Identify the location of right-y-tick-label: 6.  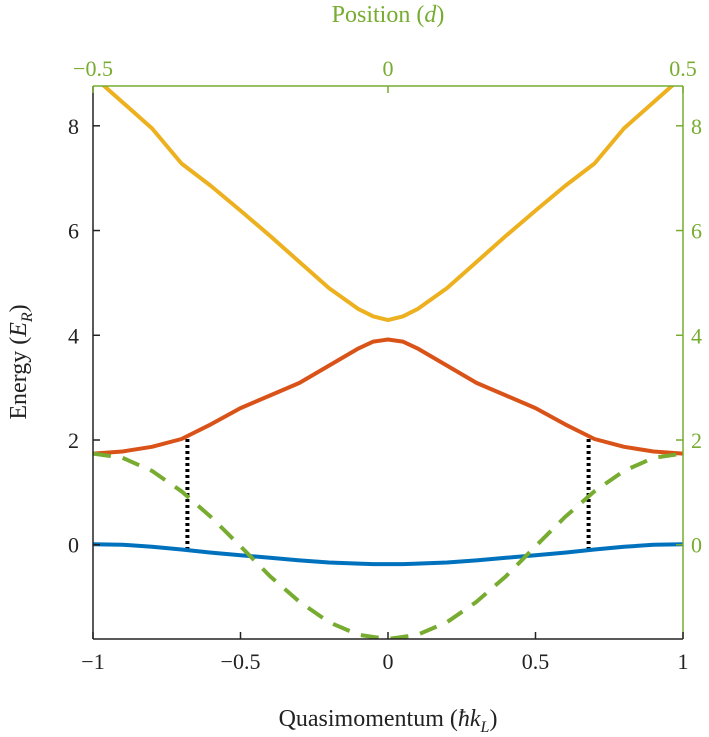
(696, 231).